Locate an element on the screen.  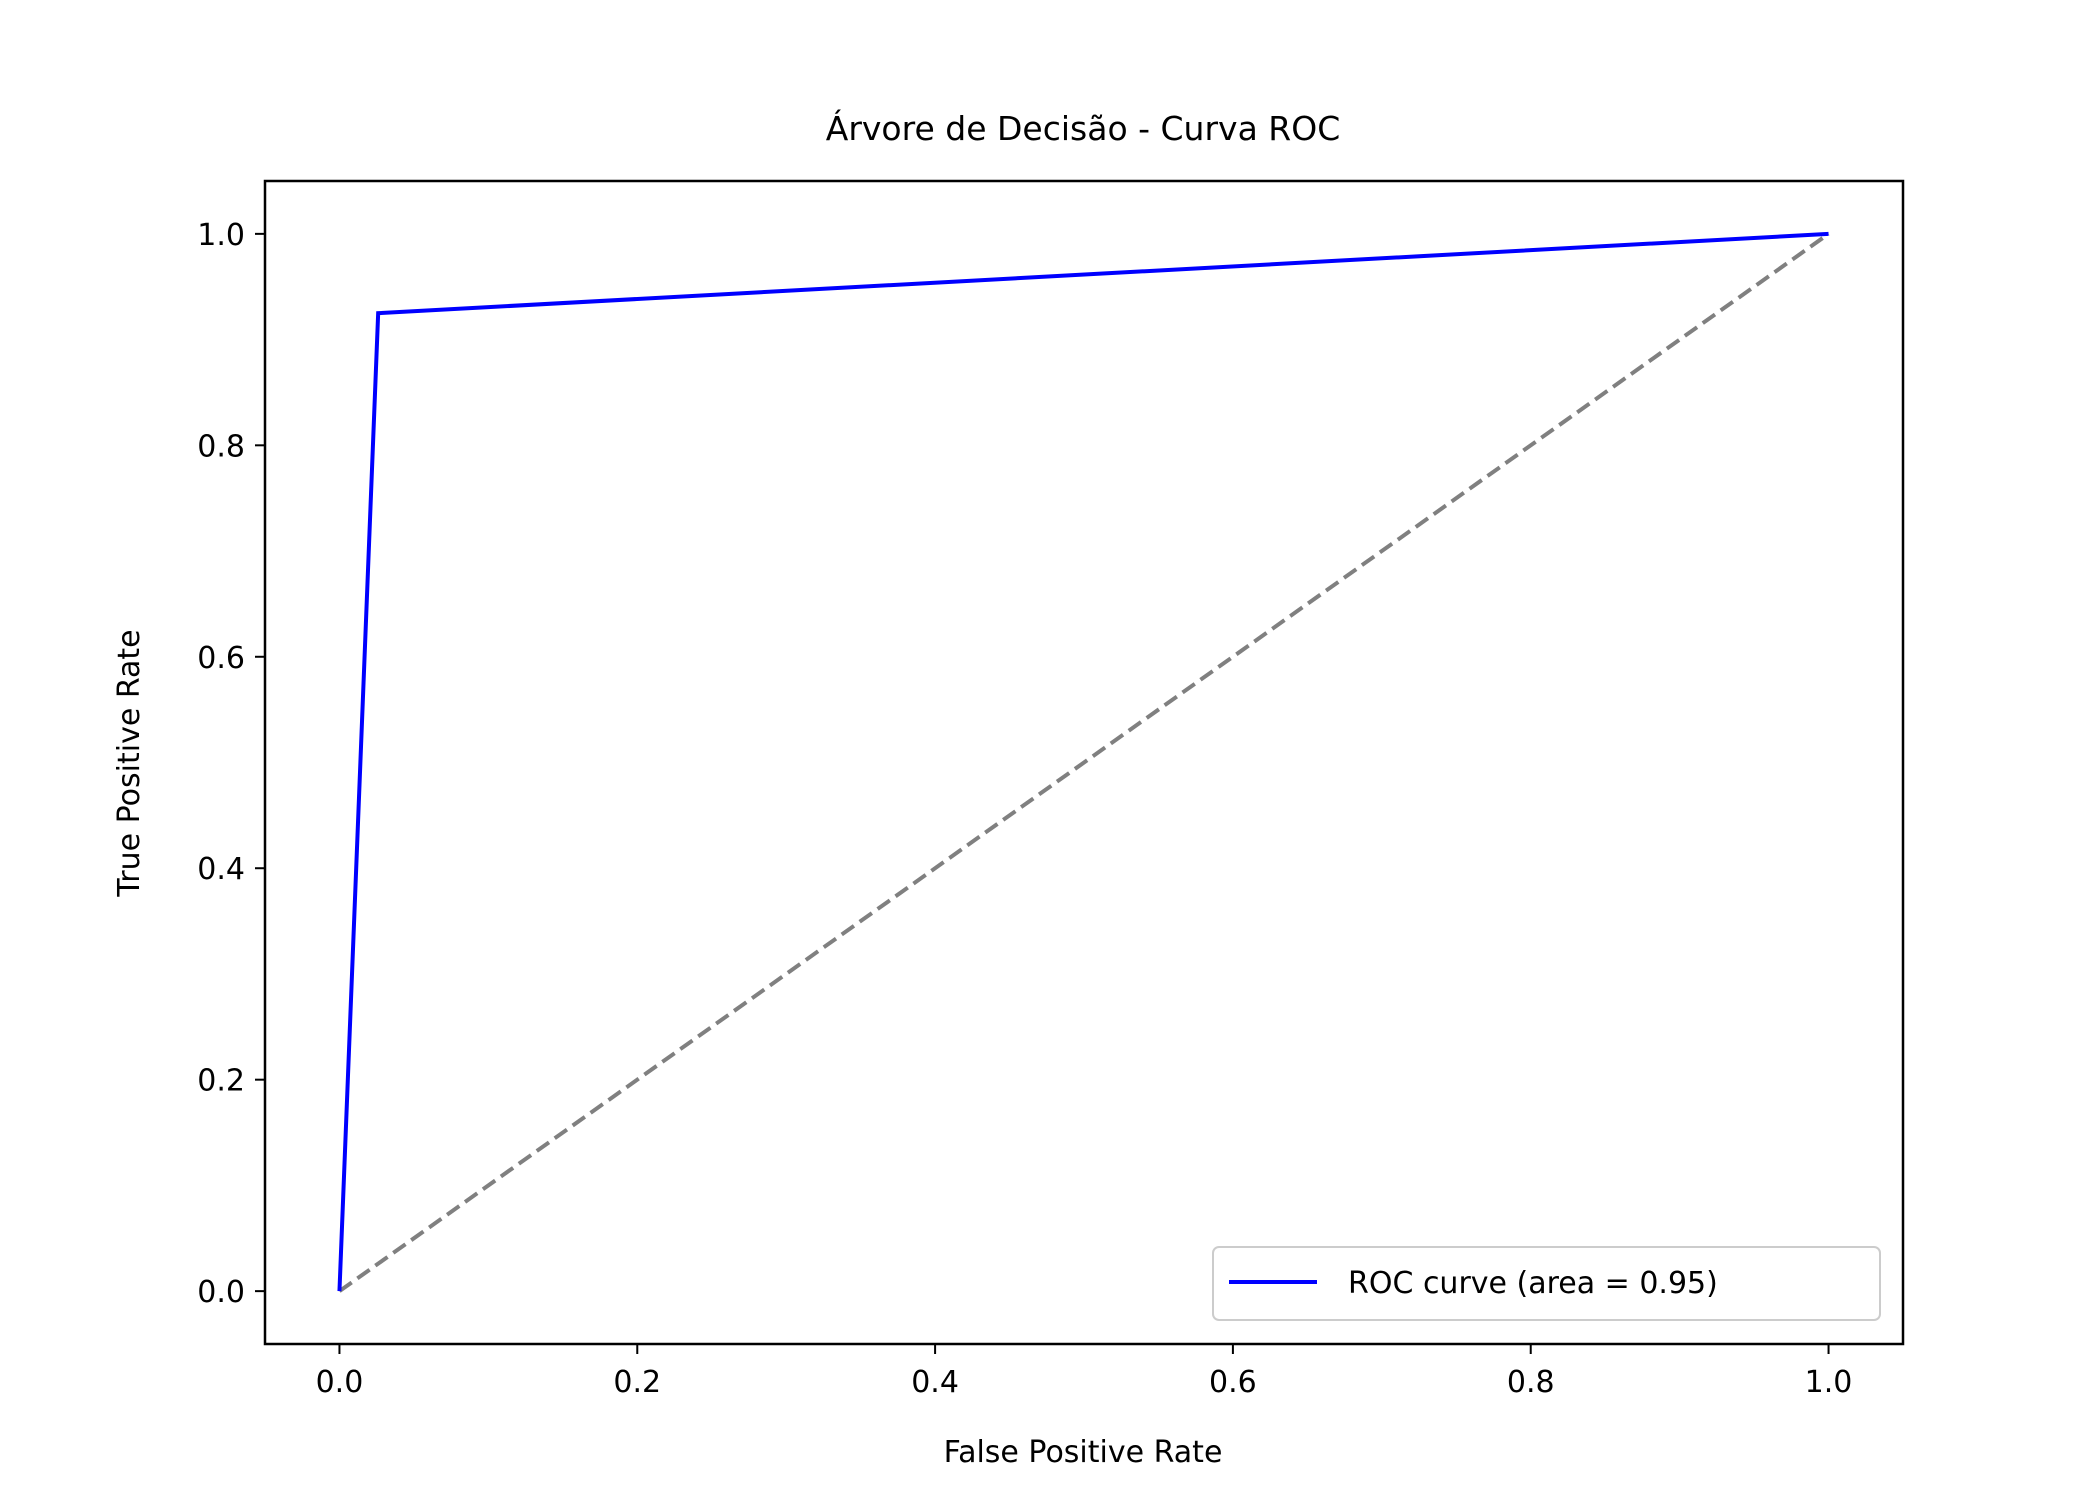
legend-label-roc-curve: ROC curve (area = 0.95) is located at coordinates (1533, 1283).